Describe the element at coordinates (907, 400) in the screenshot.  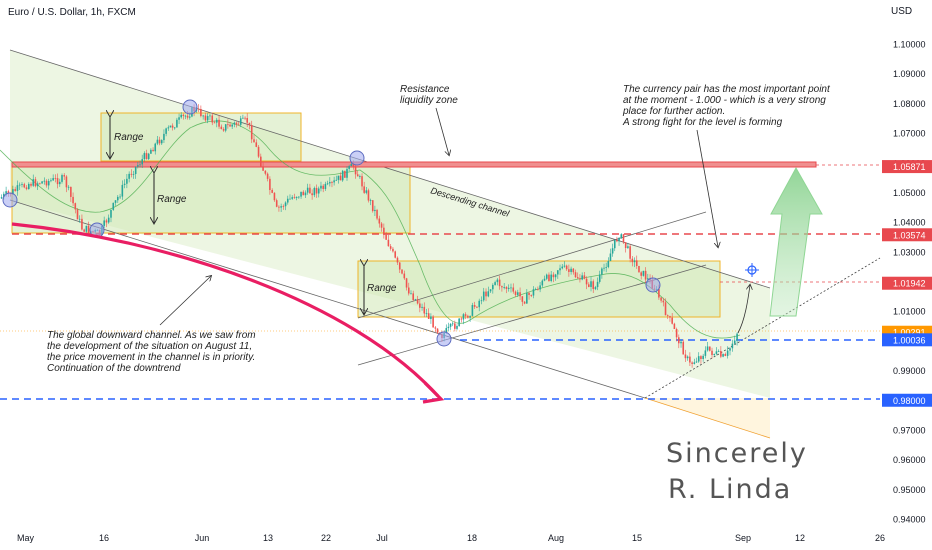
I see `price-label: 0.98000` at that location.